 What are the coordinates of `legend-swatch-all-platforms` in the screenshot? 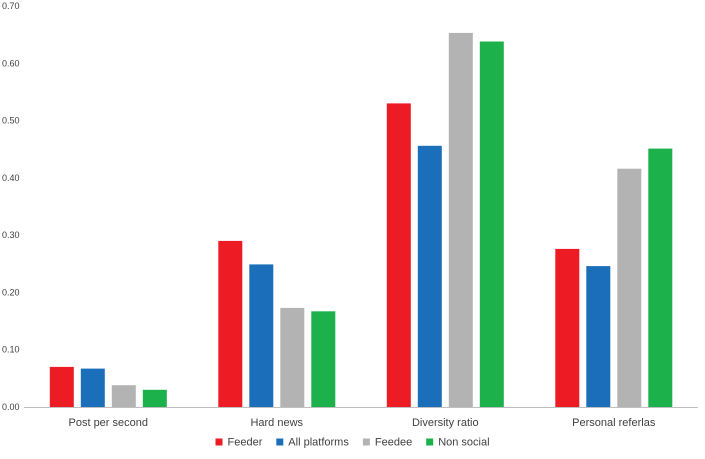 It's located at (280, 442).